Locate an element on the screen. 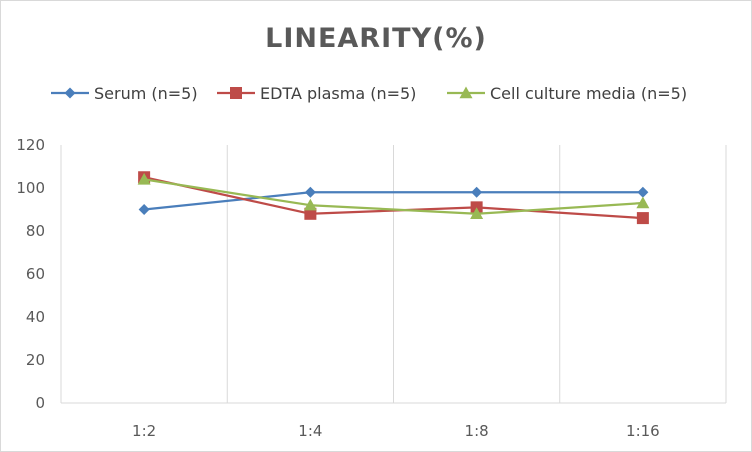 This screenshot has width=752, height=452. y-tick-label: 120 is located at coordinates (30, 145).